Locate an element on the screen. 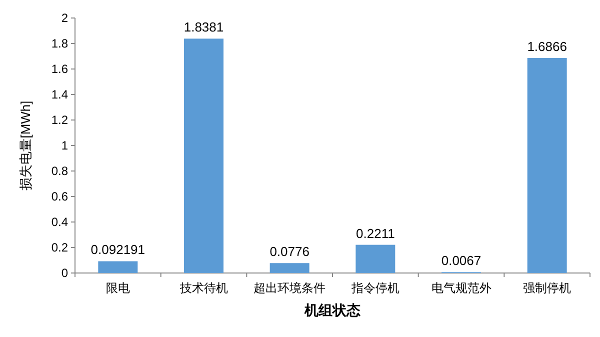 The width and height of the screenshot is (600, 337). y-tick-label: 2 is located at coordinates (64, 18).